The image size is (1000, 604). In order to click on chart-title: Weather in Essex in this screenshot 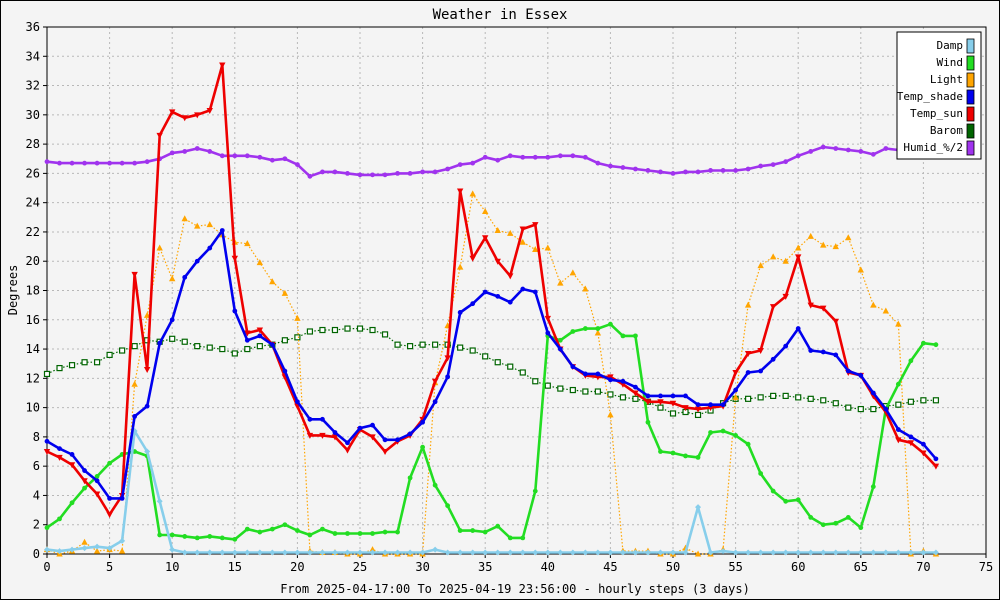, I will do `click(500, 15)`.